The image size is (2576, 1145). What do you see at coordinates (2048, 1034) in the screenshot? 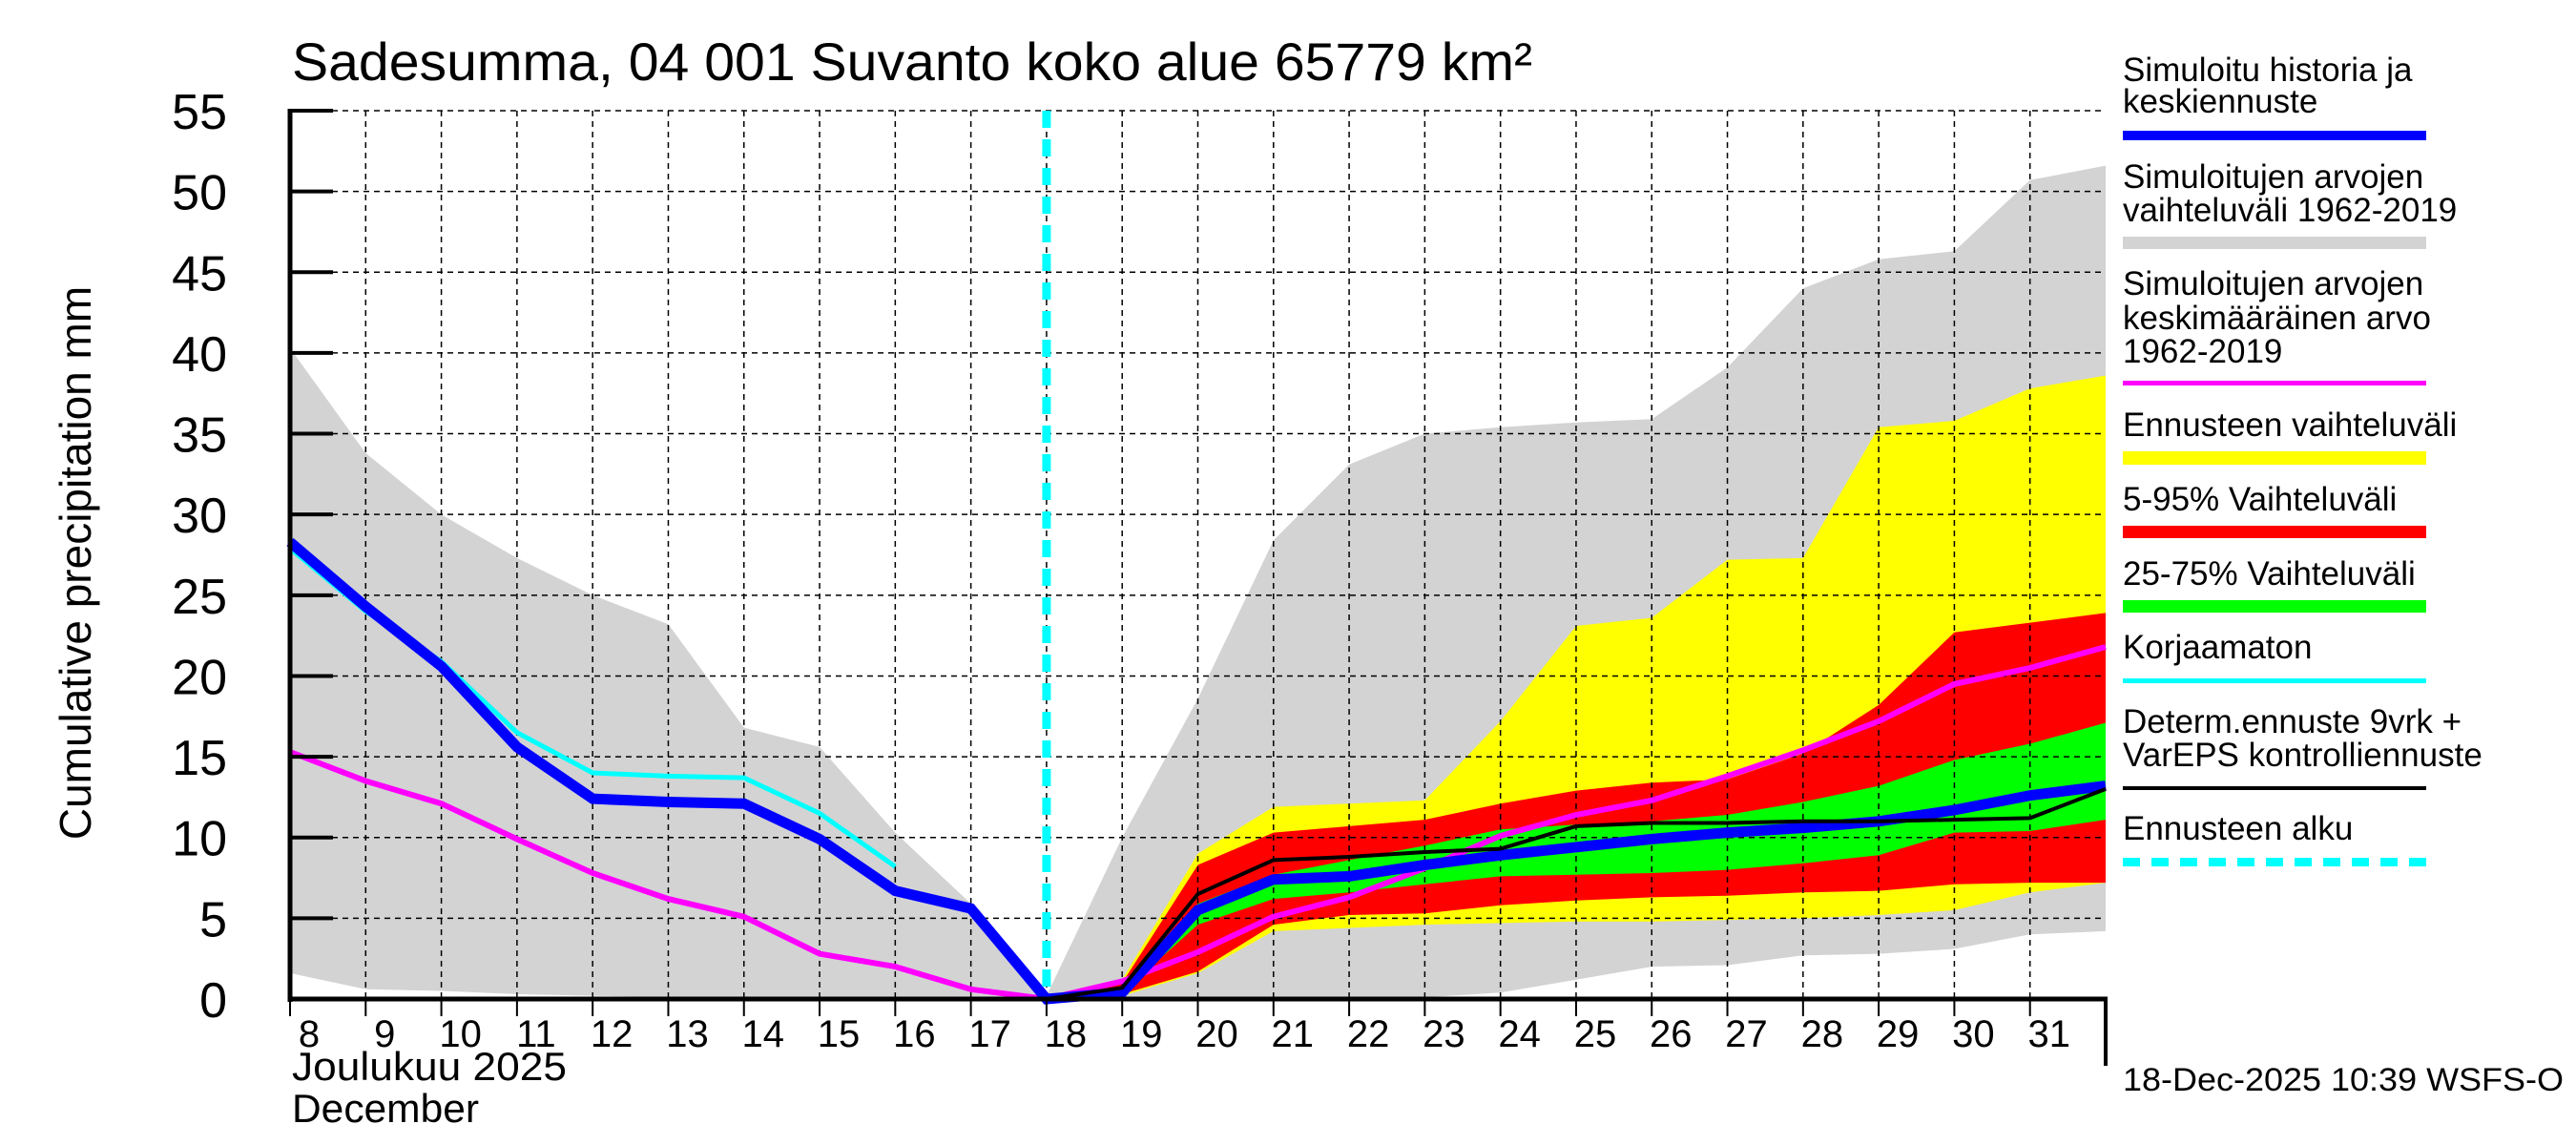
I see `x-tick-label: 31` at bounding box center [2048, 1034].